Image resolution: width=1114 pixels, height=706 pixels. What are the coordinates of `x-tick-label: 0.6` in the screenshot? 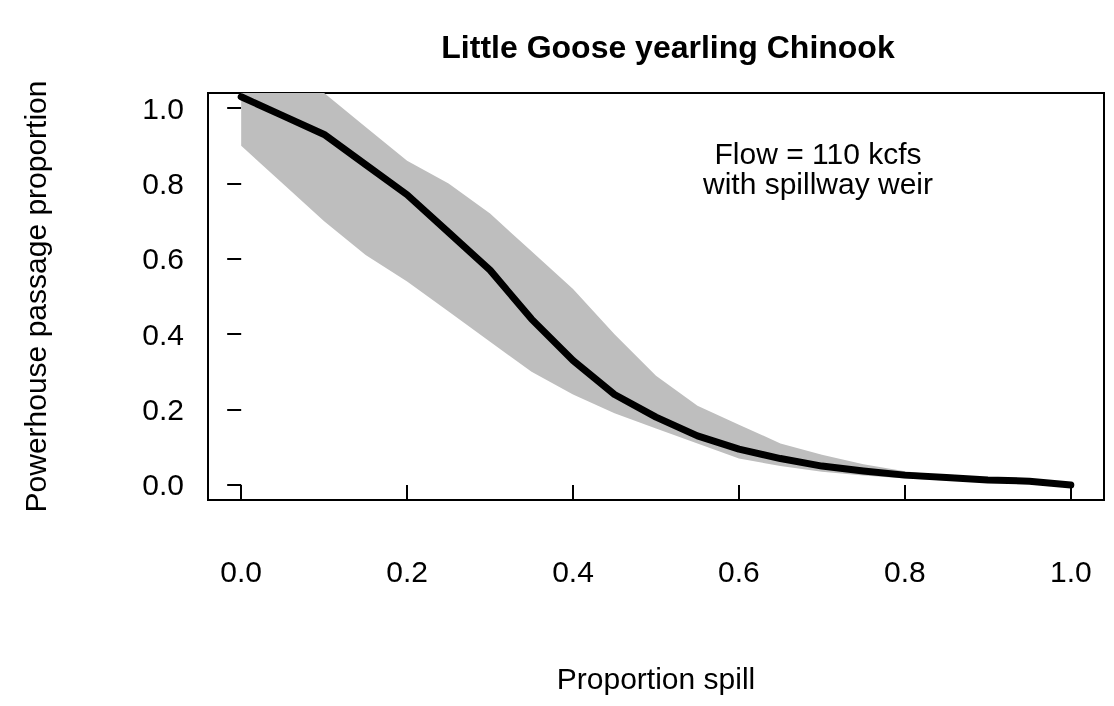 It's located at (739, 571).